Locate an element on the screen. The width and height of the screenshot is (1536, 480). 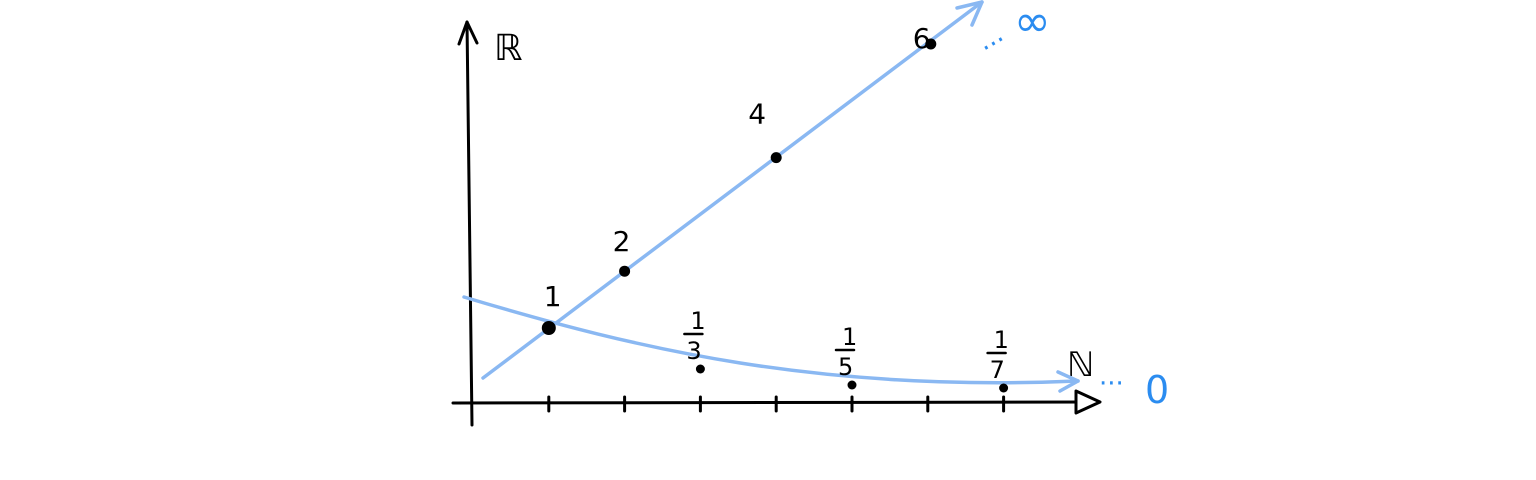
x-axis-arrowhead is located at coordinates (1088, 402).